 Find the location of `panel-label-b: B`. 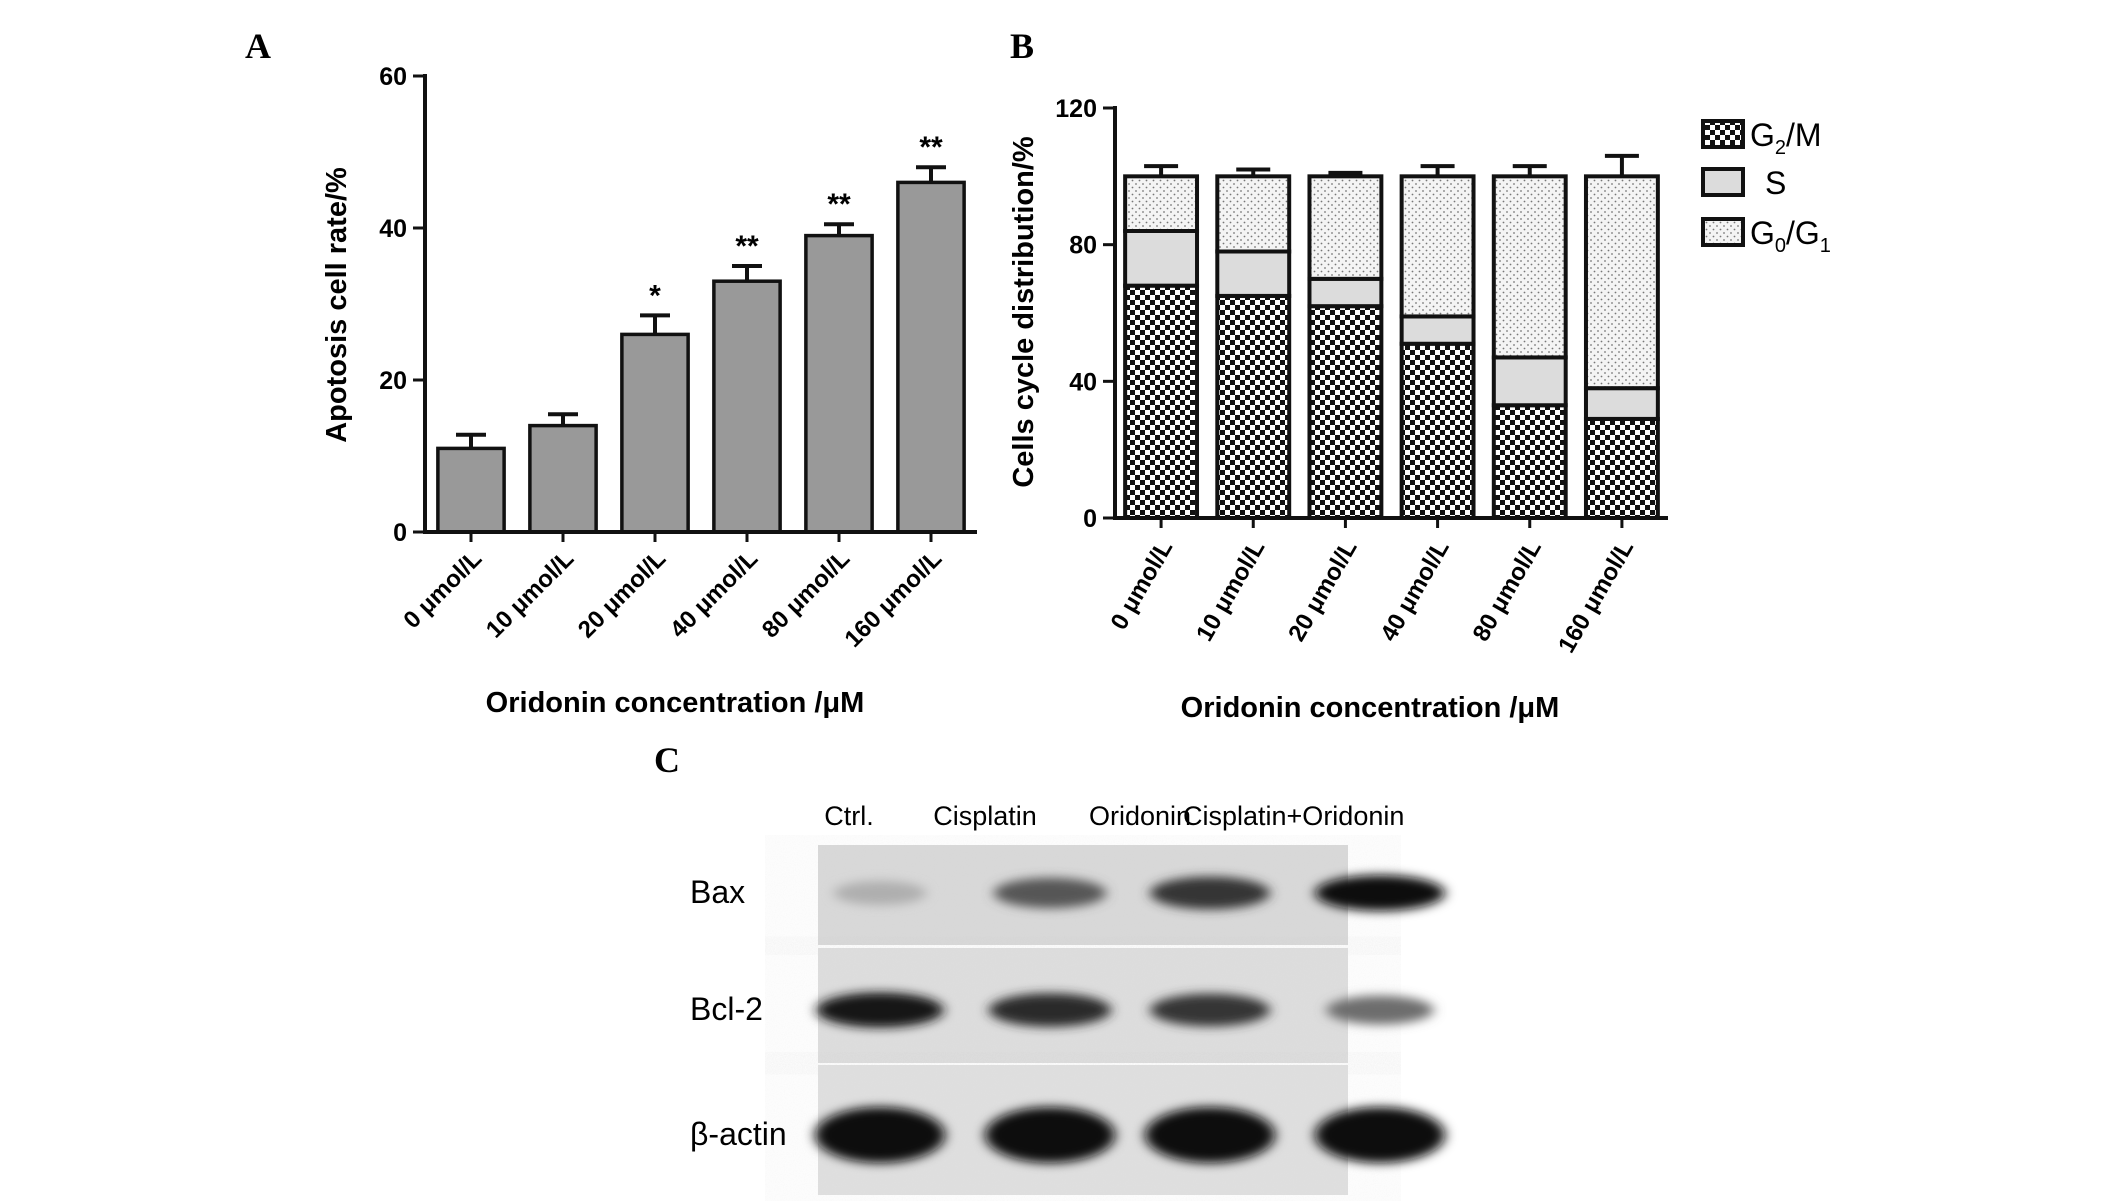

panel-label-b: B is located at coordinates (1022, 46).